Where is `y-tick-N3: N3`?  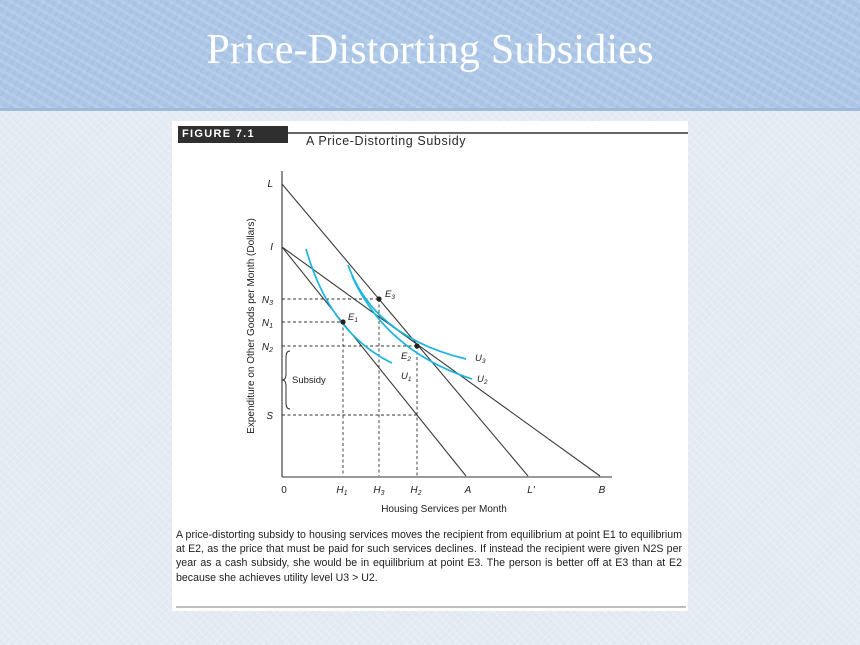
y-tick-N3: N3 is located at coordinates (267, 301).